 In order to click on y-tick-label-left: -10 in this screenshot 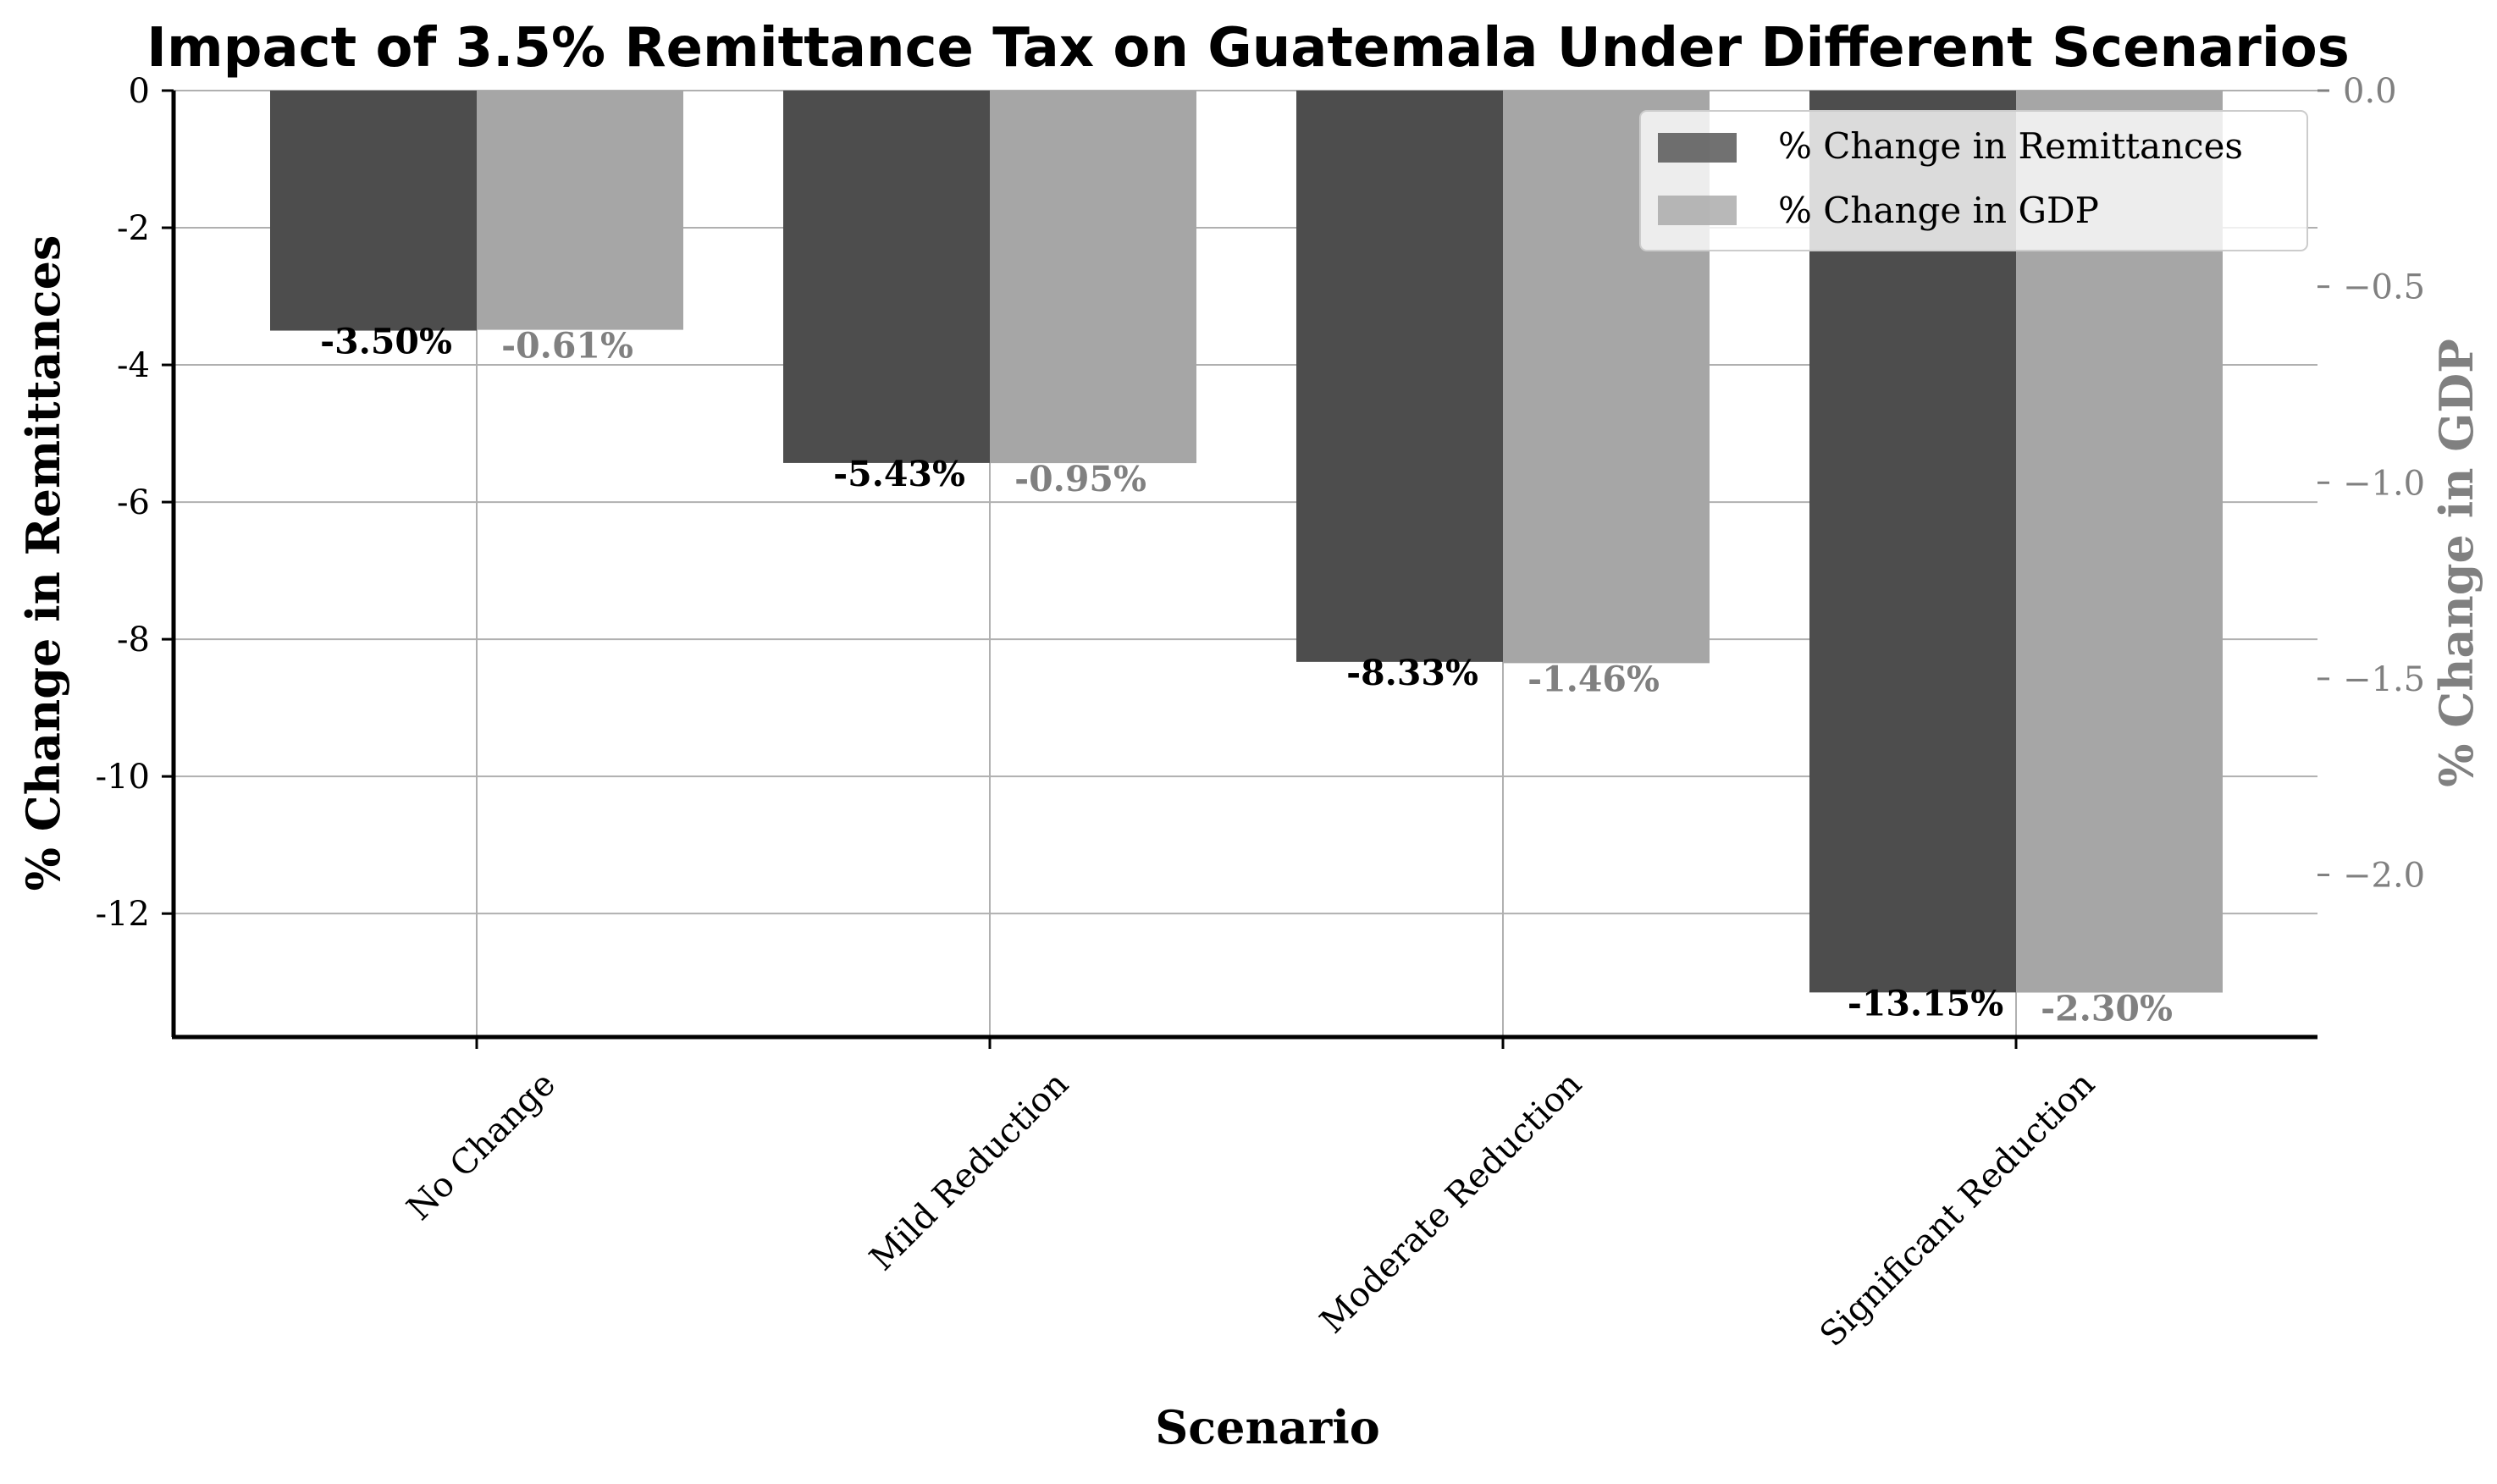, I will do `click(123, 777)`.